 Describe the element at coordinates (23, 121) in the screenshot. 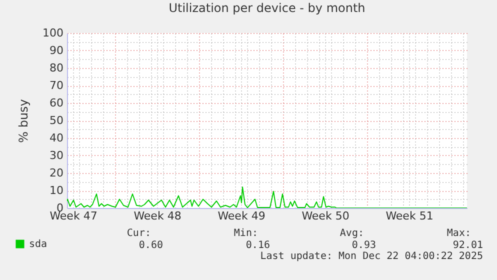

I see `y-axis-title: % busy` at that location.